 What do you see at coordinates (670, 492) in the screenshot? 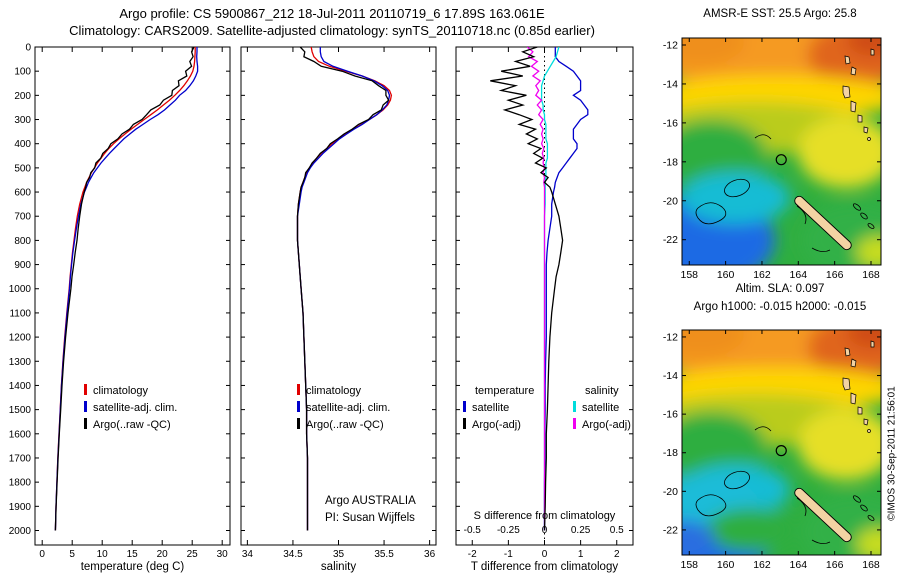
I see `svg-text: -20` at bounding box center [670, 492].